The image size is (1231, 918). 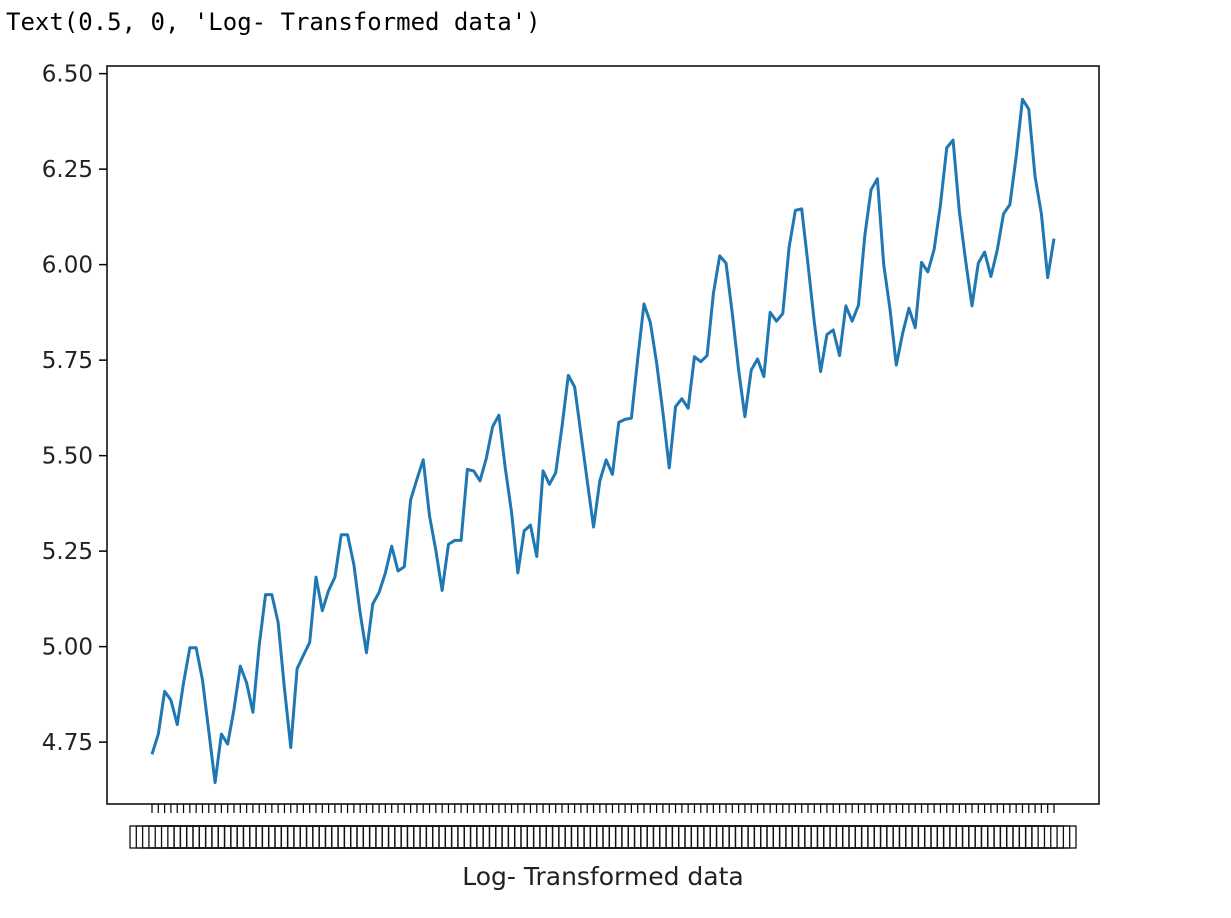 What do you see at coordinates (67, 552) in the screenshot?
I see `y-tick-label: 5.25` at bounding box center [67, 552].